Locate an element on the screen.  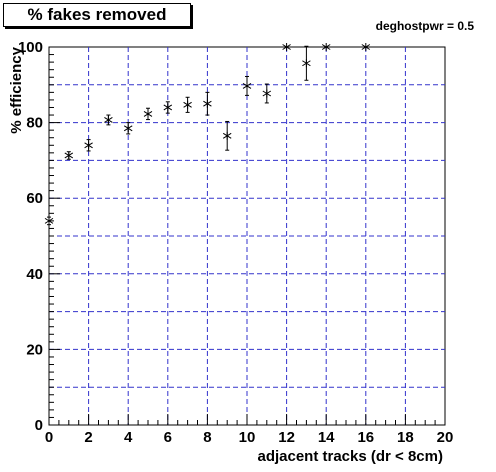
x-tick-label: 20 is located at coordinates (445, 437).